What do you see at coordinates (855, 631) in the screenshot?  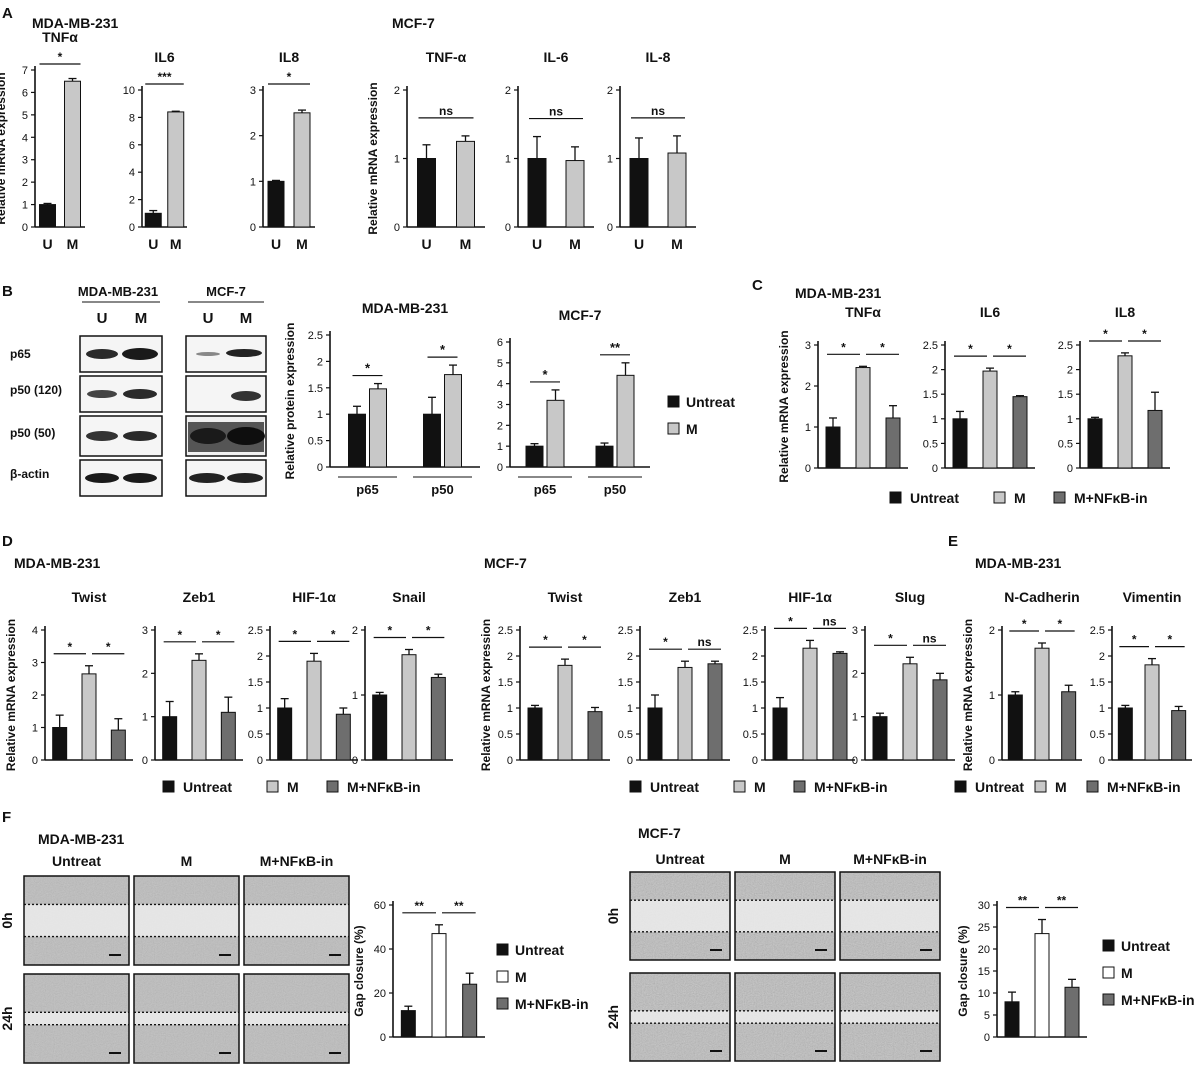 I see `y-tick-label: 3` at bounding box center [855, 631].